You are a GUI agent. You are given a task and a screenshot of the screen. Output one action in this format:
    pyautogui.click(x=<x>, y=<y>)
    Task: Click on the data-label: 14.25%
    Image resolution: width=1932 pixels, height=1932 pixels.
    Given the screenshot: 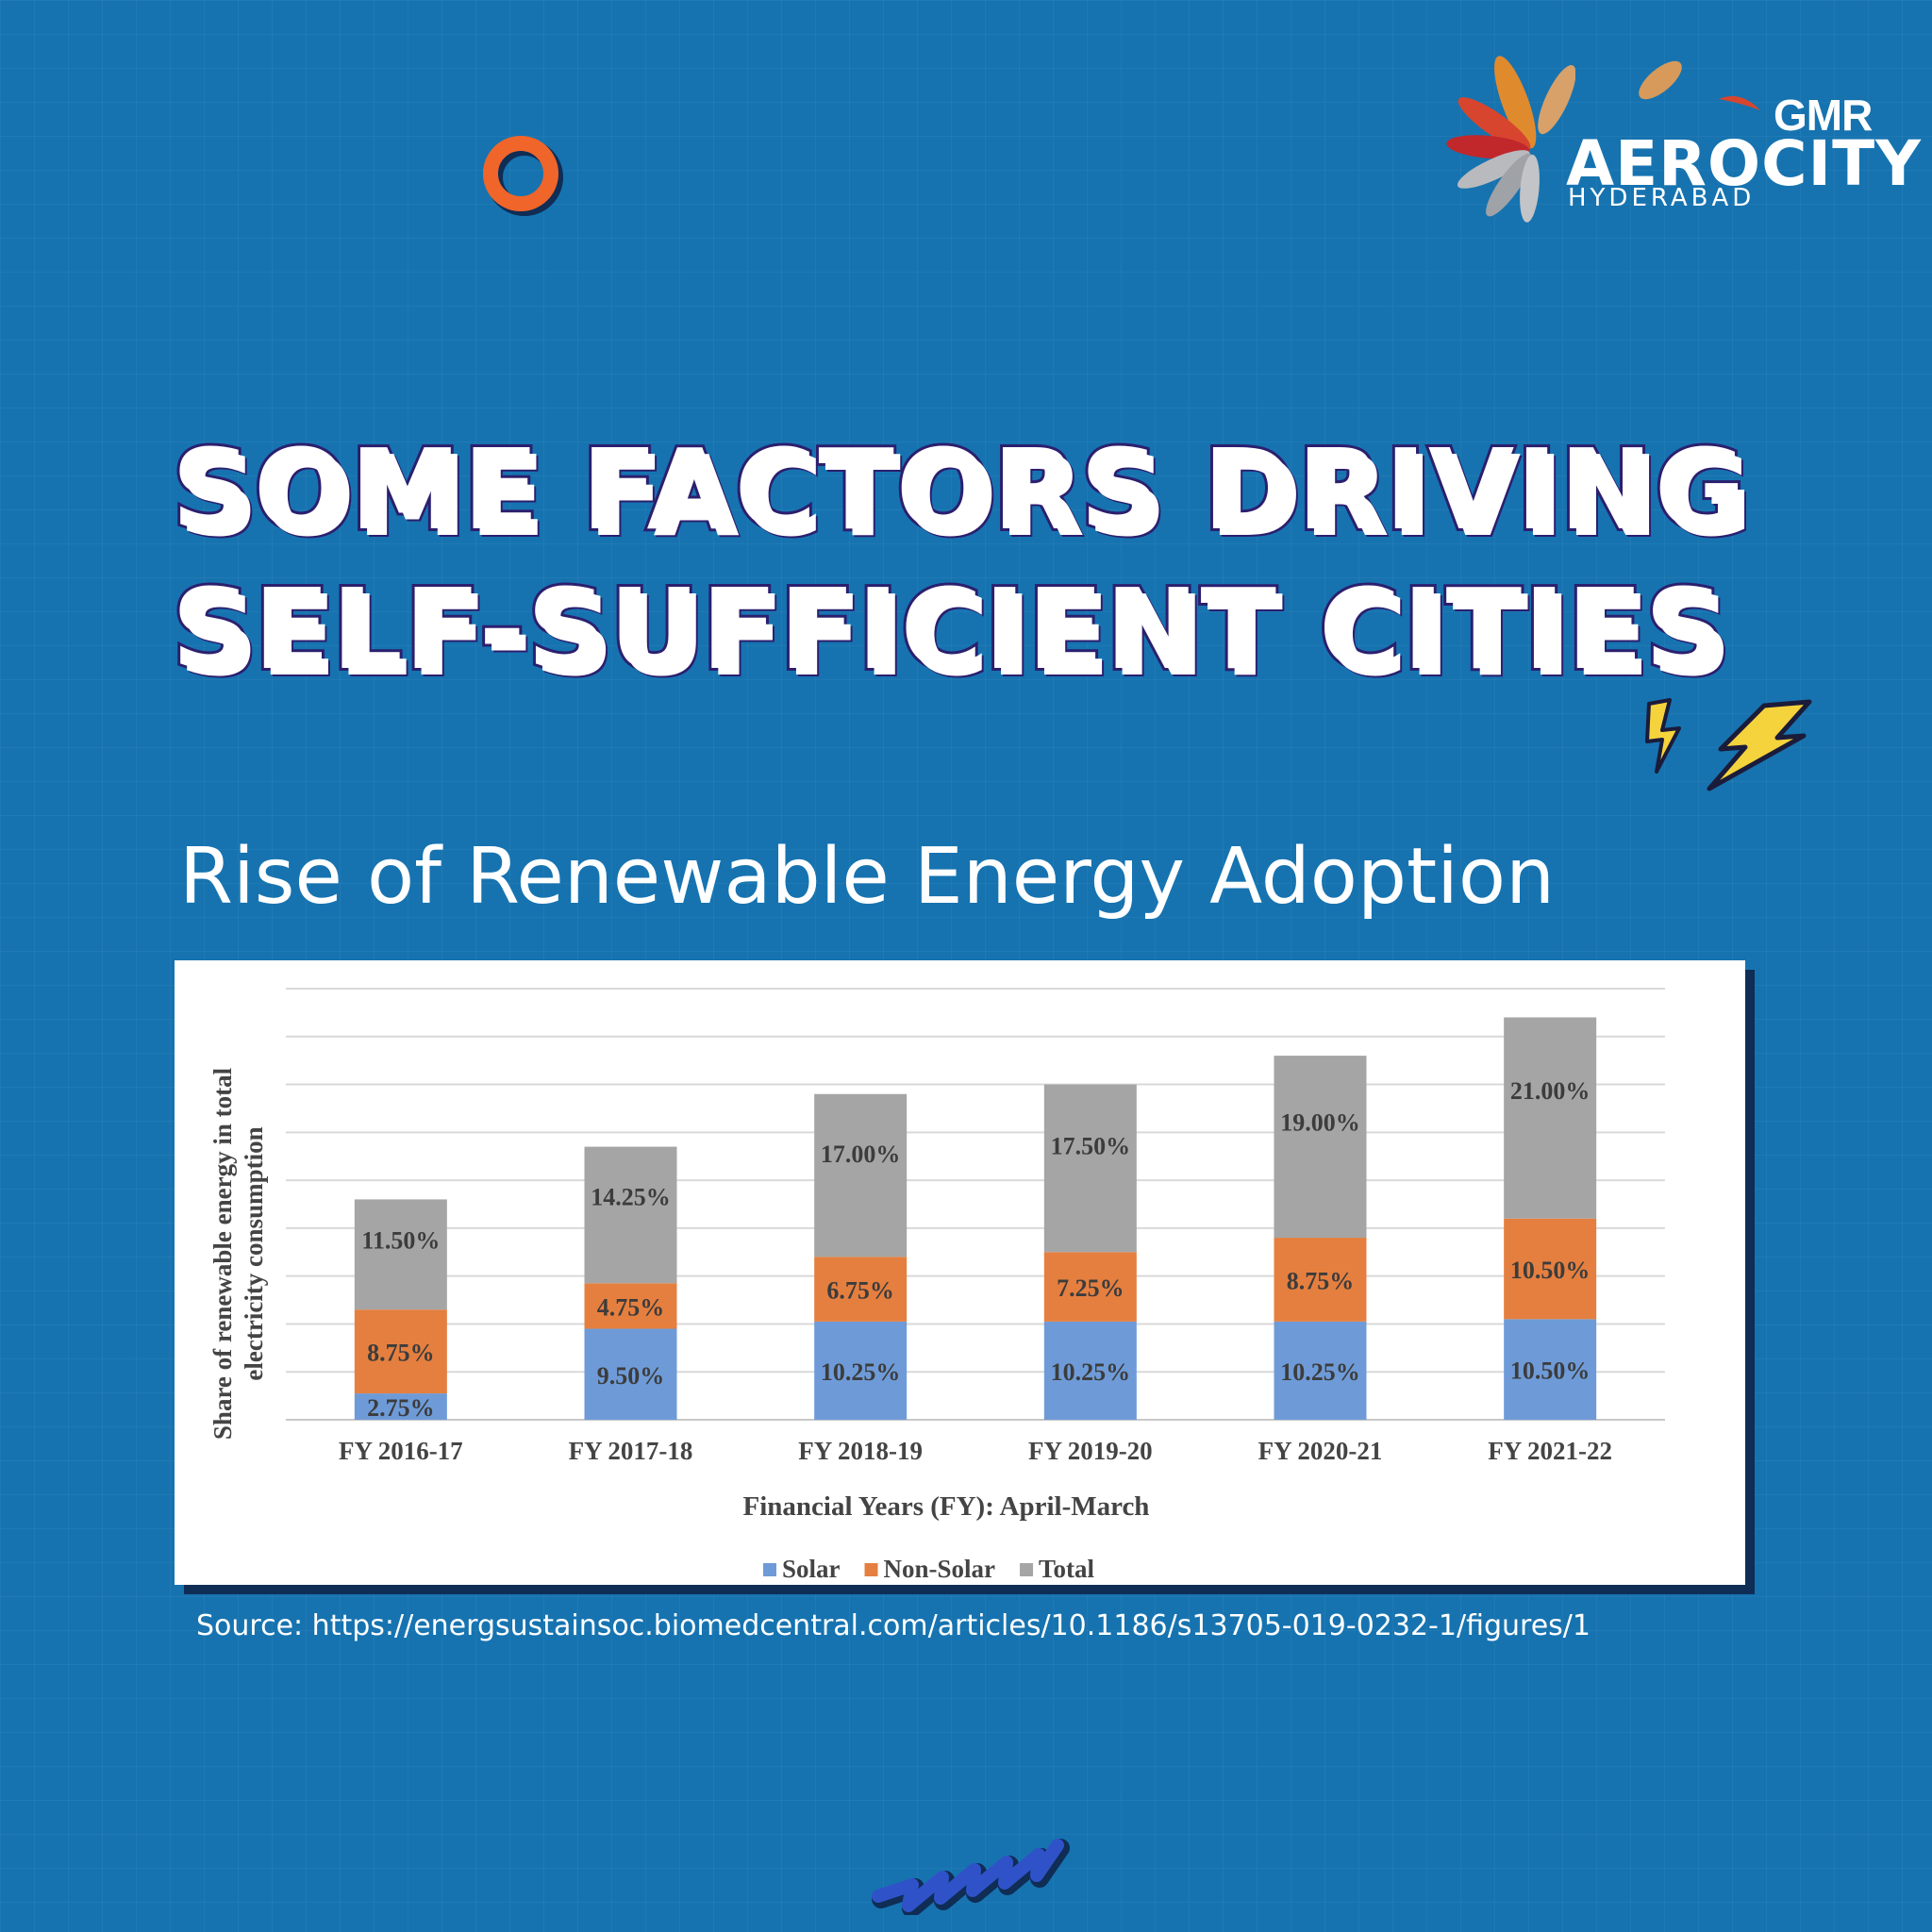 What is the action you would take?
    pyautogui.click(x=631, y=1197)
    